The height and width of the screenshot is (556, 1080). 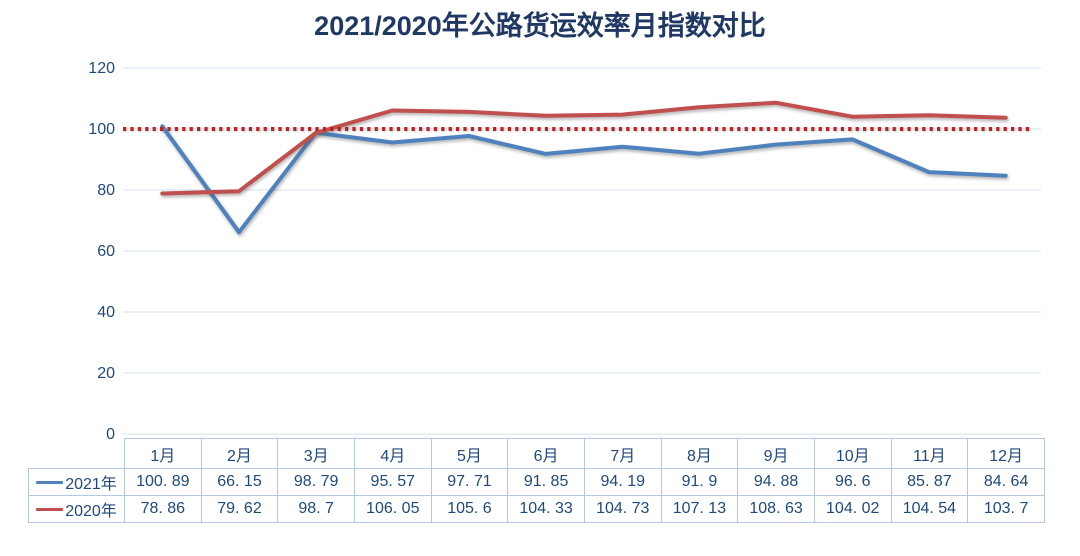 I want to click on value-cell-2020年-m5: 105. 6, so click(x=469, y=509).